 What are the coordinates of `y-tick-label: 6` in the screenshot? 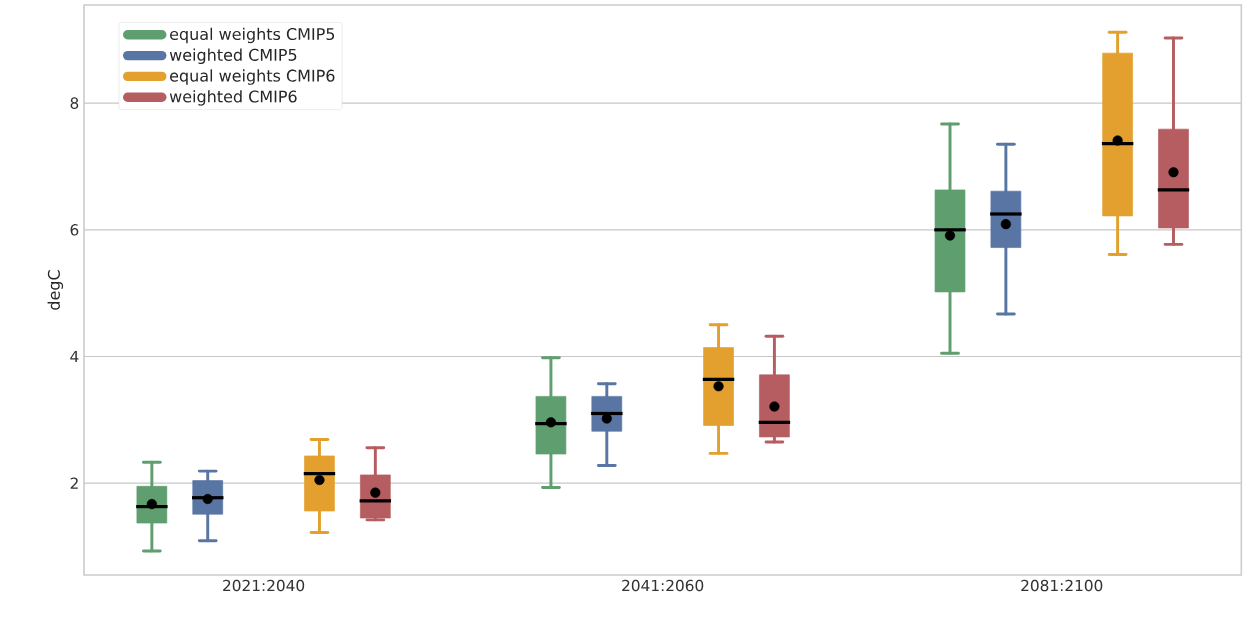 It's located at (74, 230).